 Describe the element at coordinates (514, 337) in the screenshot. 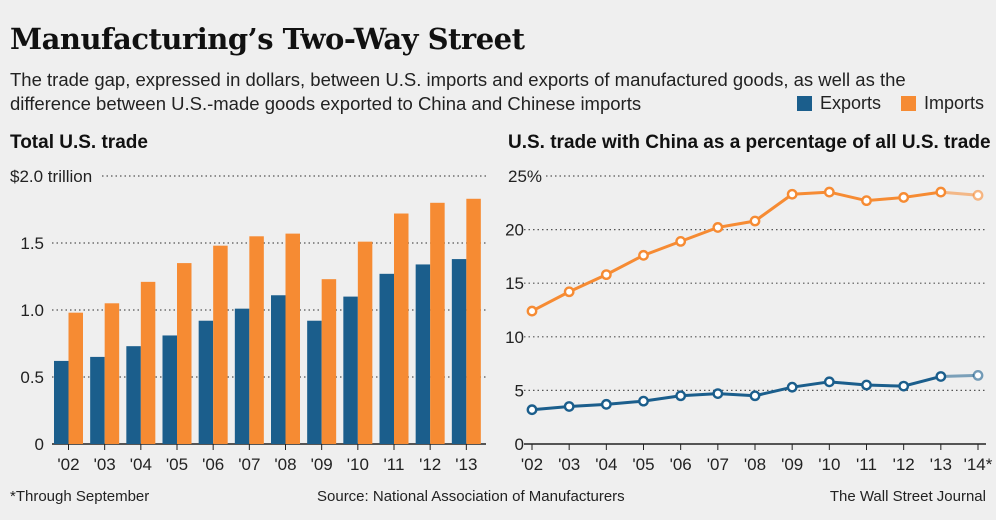

I see `y-tick-label: 10` at that location.